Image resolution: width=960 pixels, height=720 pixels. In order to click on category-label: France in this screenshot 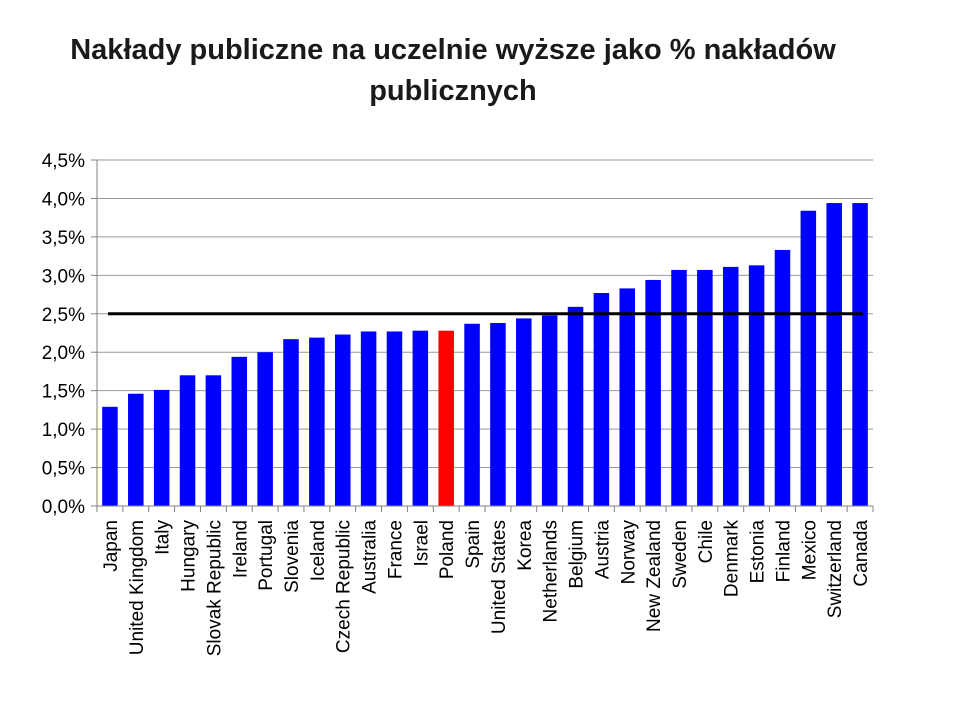, I will do `click(395, 549)`.